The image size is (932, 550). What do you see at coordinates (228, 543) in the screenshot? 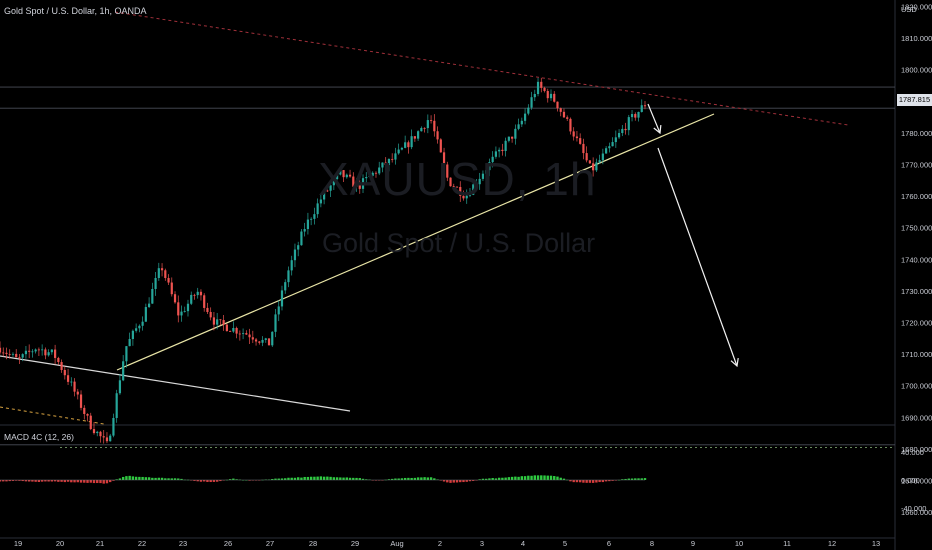
I see `x-tick-label: 26` at bounding box center [228, 543].